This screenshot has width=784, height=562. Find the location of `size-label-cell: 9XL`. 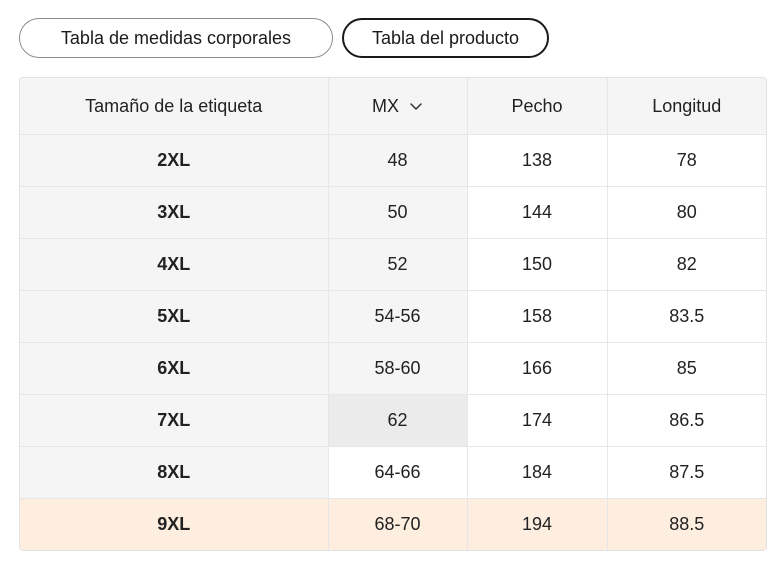

size-label-cell: 9XL is located at coordinates (174, 524).